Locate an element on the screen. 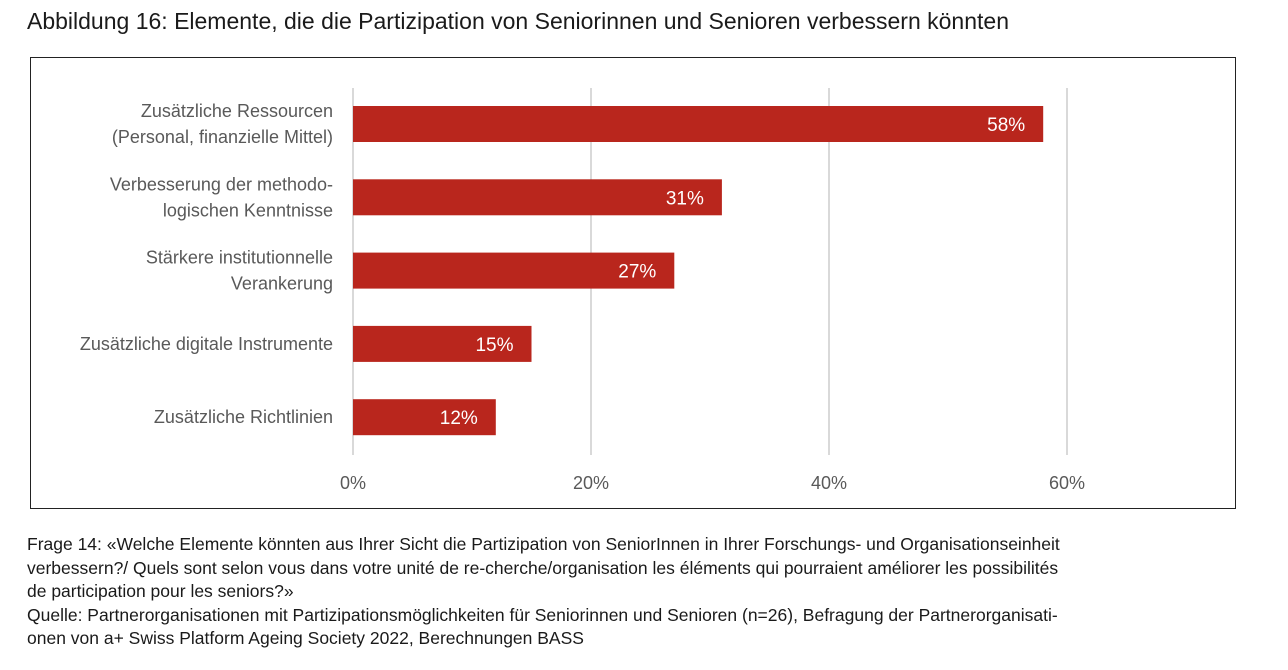  data-label: 58% is located at coordinates (1006, 125).